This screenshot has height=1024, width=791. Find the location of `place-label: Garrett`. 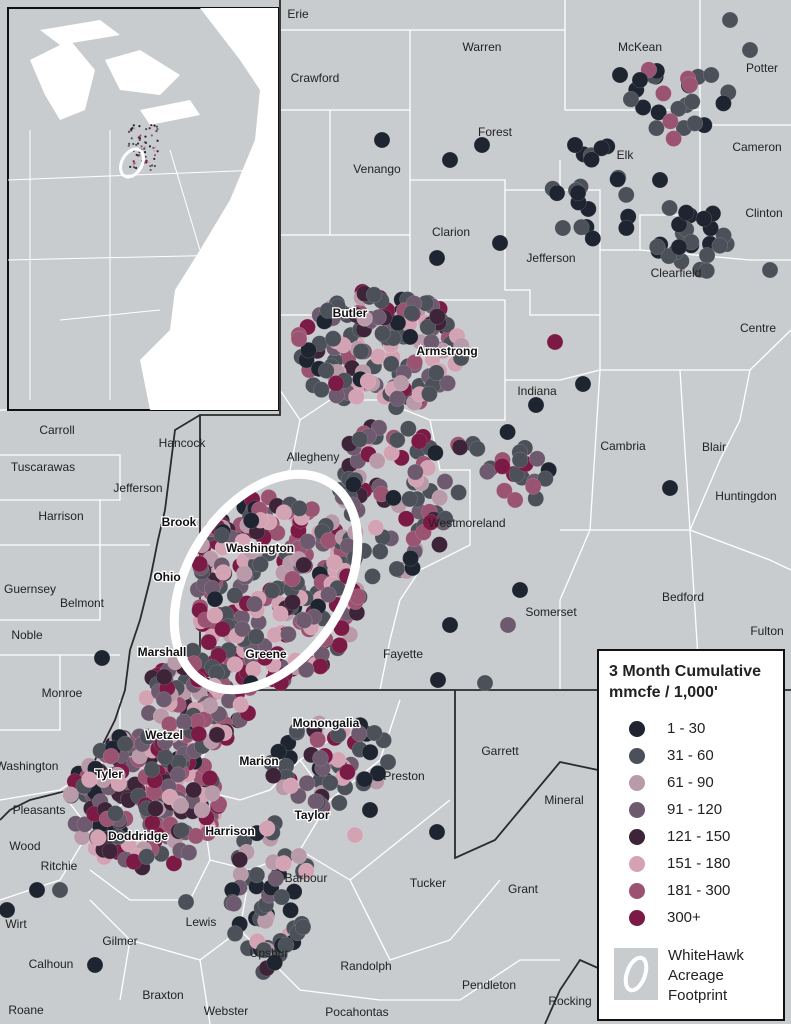

place-label: Garrett is located at coordinates (500, 751).